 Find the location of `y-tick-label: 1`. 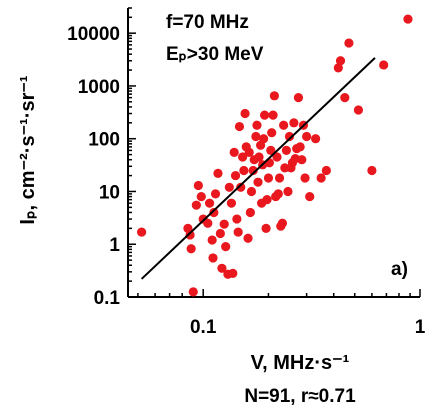

y-tick-label: 1 is located at coordinates (114, 245).